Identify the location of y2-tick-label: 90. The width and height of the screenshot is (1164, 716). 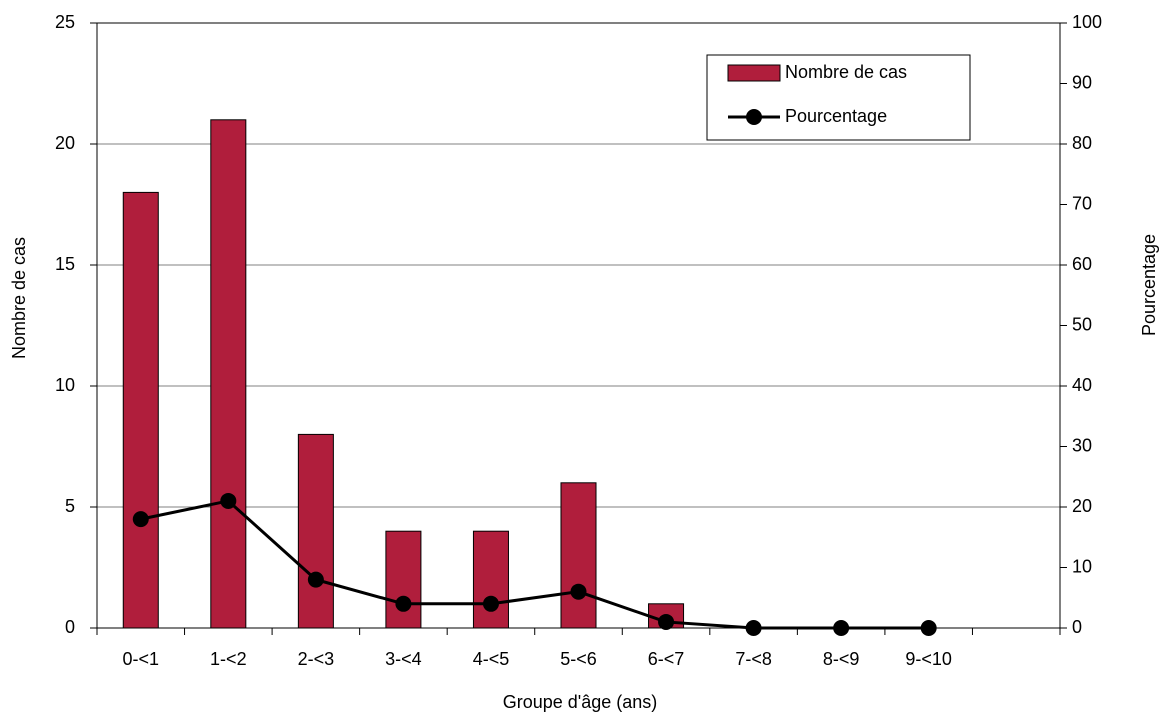
(1082, 82).